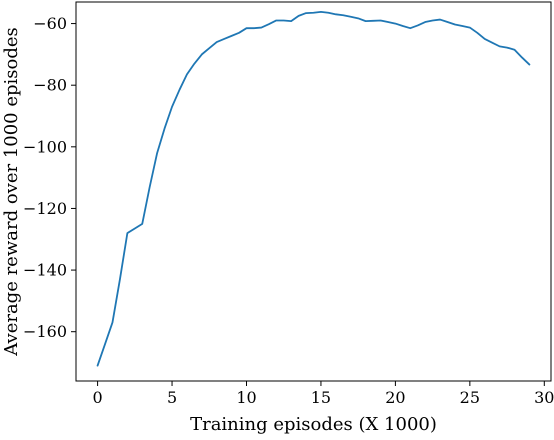 The height and width of the screenshot is (440, 554). Describe the element at coordinates (45, 208) in the screenshot. I see `y-tick-label: −120` at that location.